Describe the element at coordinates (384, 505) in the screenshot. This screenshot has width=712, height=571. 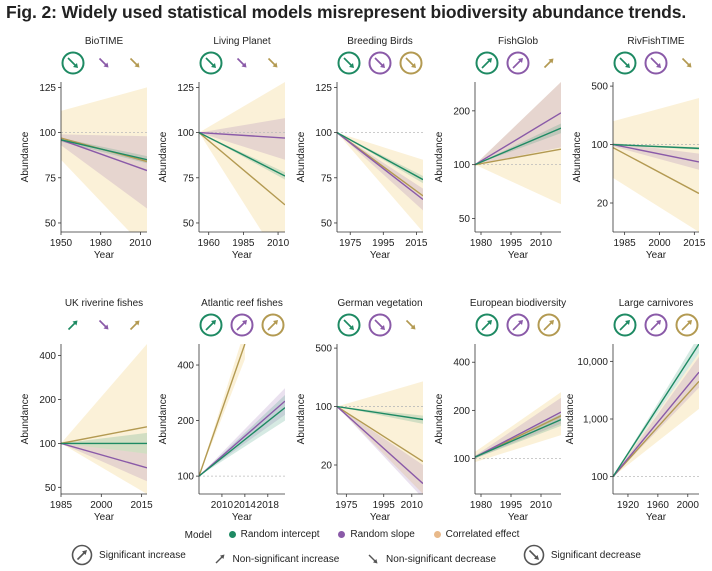
I see `x-tick-label: 1995` at that location.